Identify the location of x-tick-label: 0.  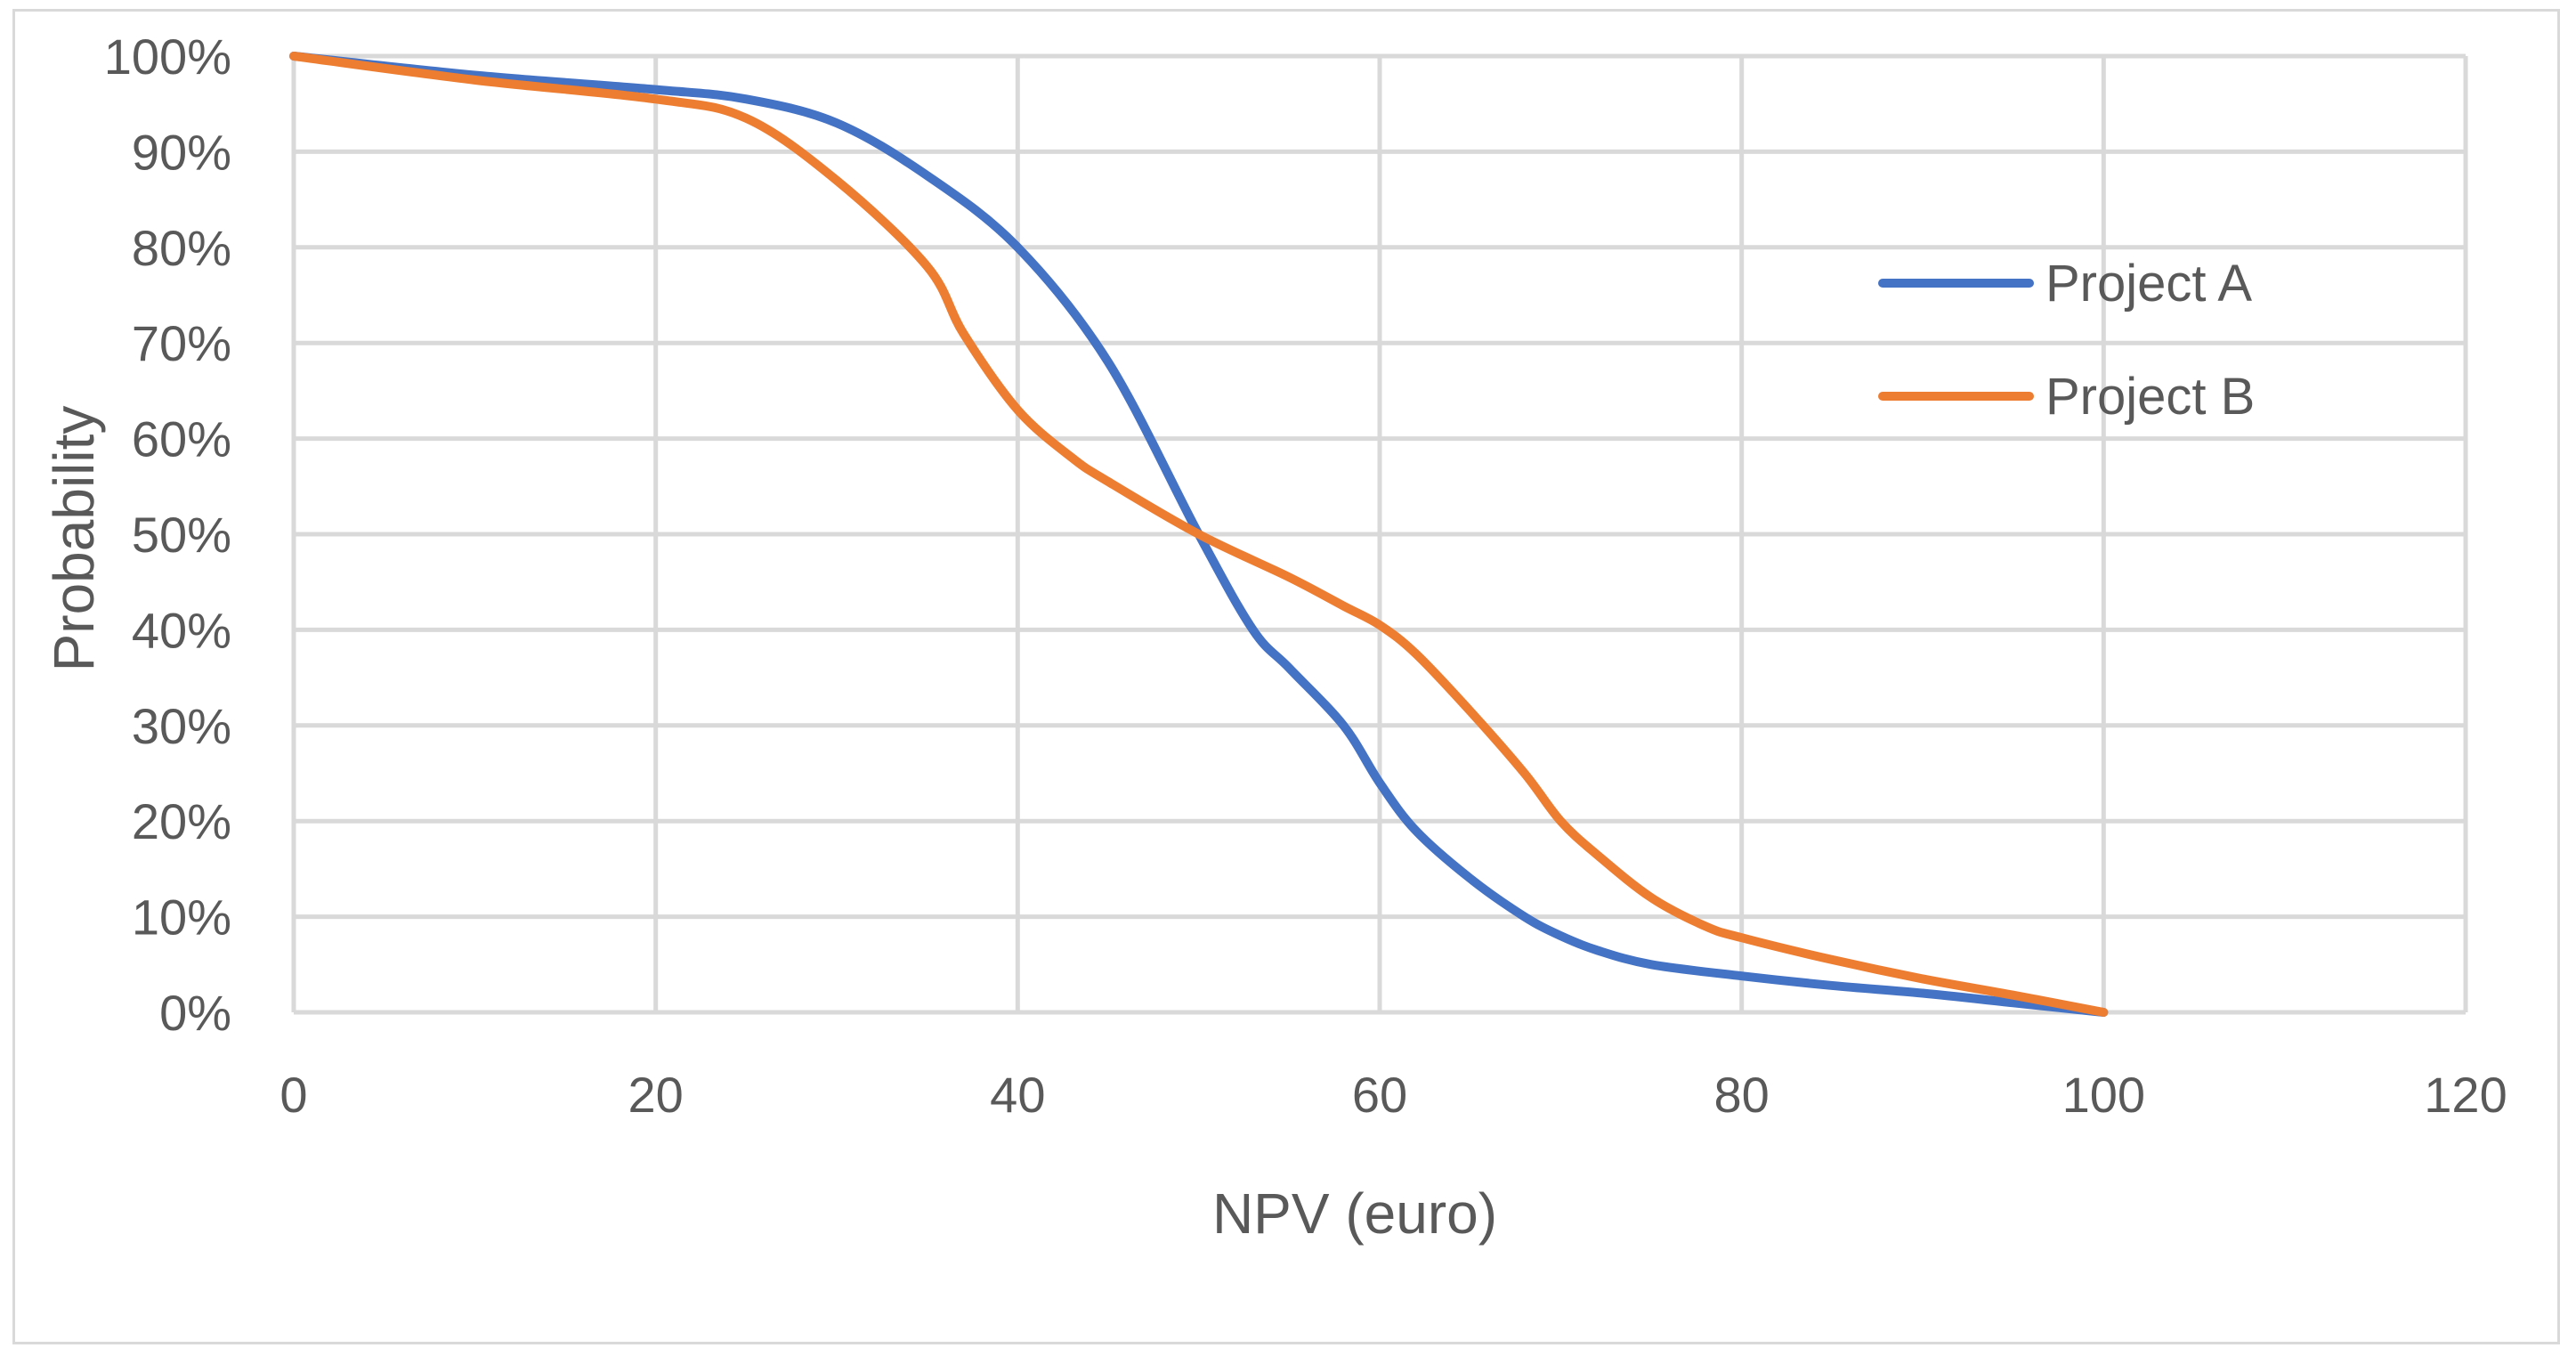
(293, 1095).